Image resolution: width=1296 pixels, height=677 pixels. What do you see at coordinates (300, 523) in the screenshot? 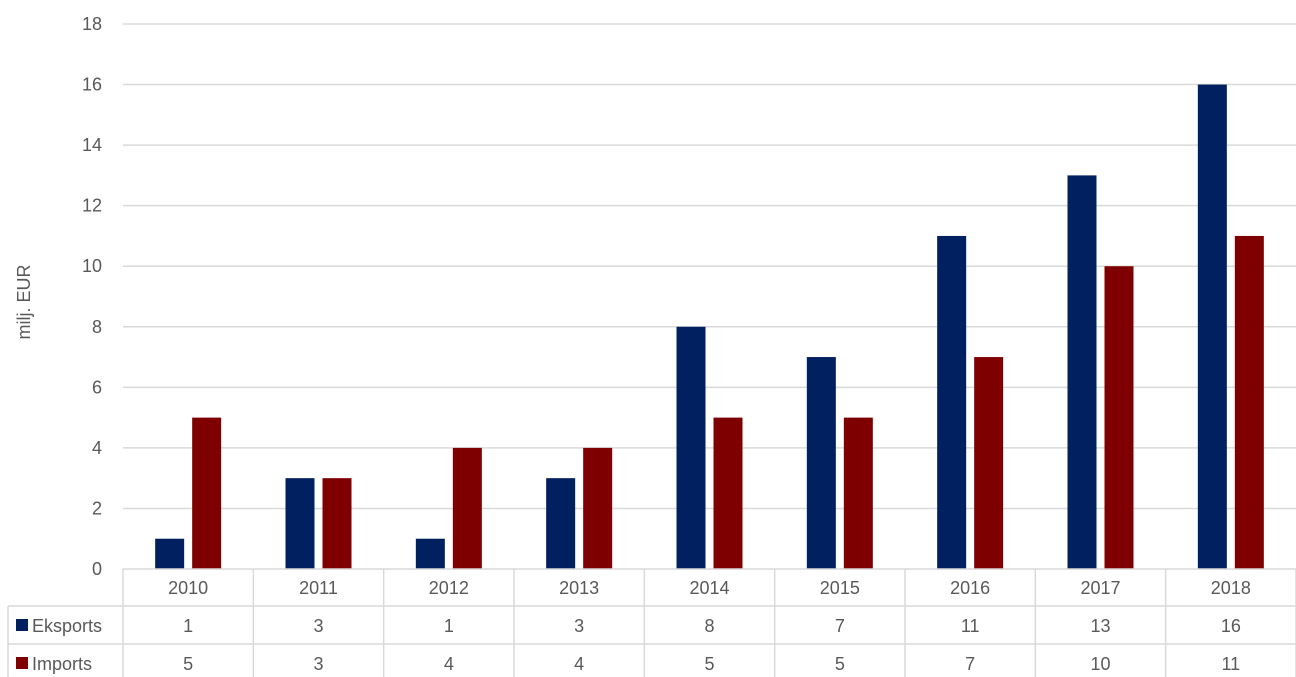
I see `bar-eksports-2011` at bounding box center [300, 523].